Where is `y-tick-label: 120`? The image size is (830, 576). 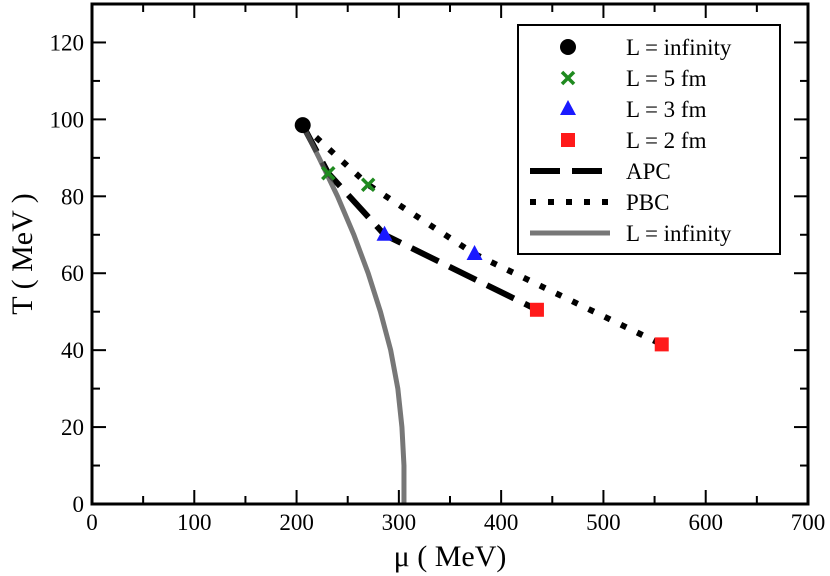
y-tick-label: 120 is located at coordinates (67, 42).